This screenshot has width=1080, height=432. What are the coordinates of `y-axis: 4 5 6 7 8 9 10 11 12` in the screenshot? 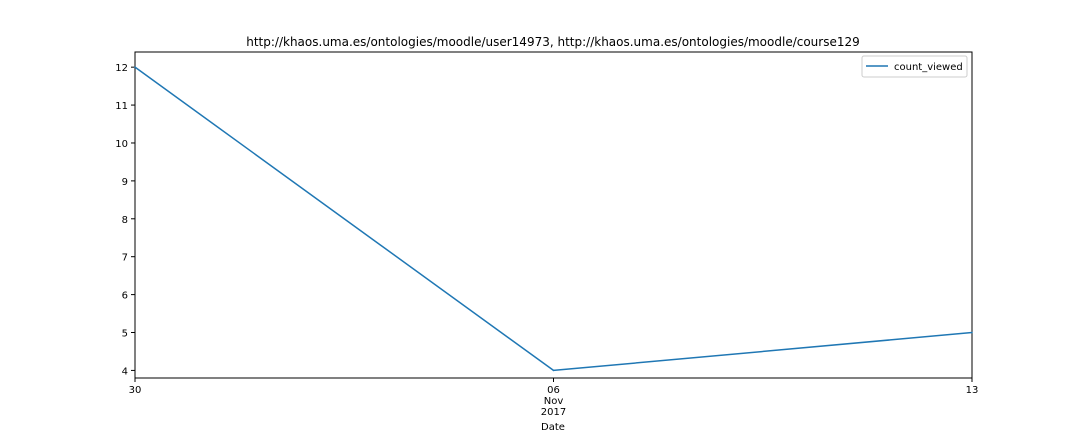 It's located at (125, 220).